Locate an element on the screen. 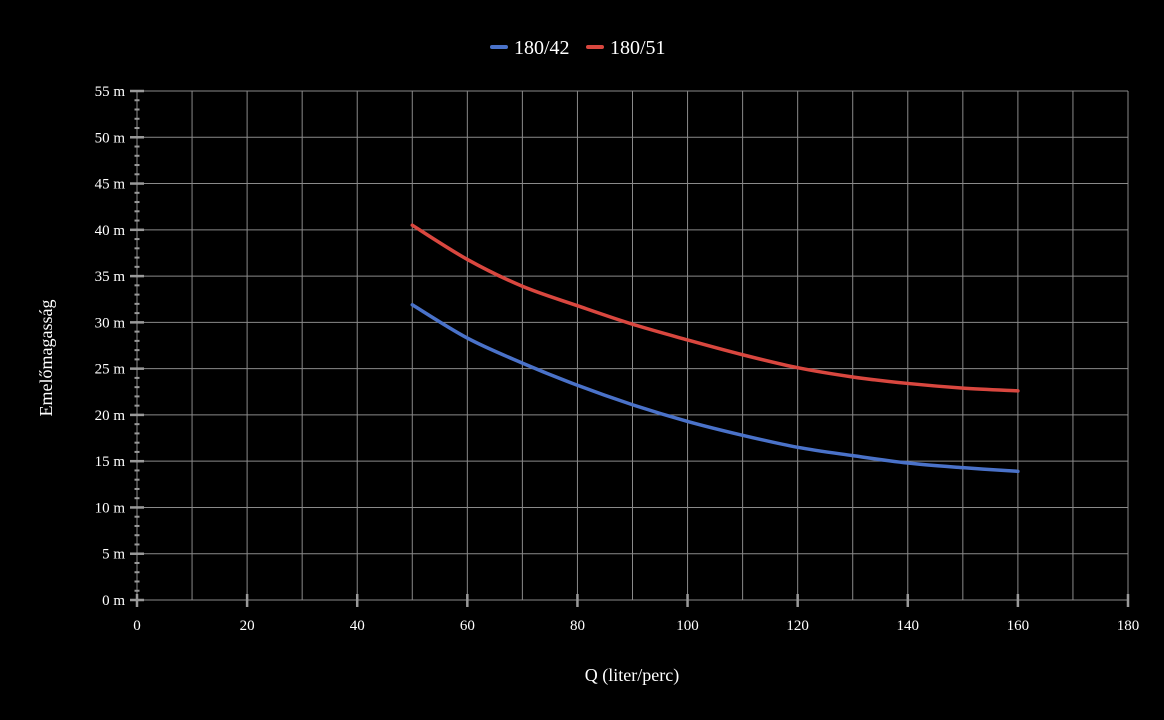 The height and width of the screenshot is (720, 1164). x-tick-label: 160 is located at coordinates (1018, 626).